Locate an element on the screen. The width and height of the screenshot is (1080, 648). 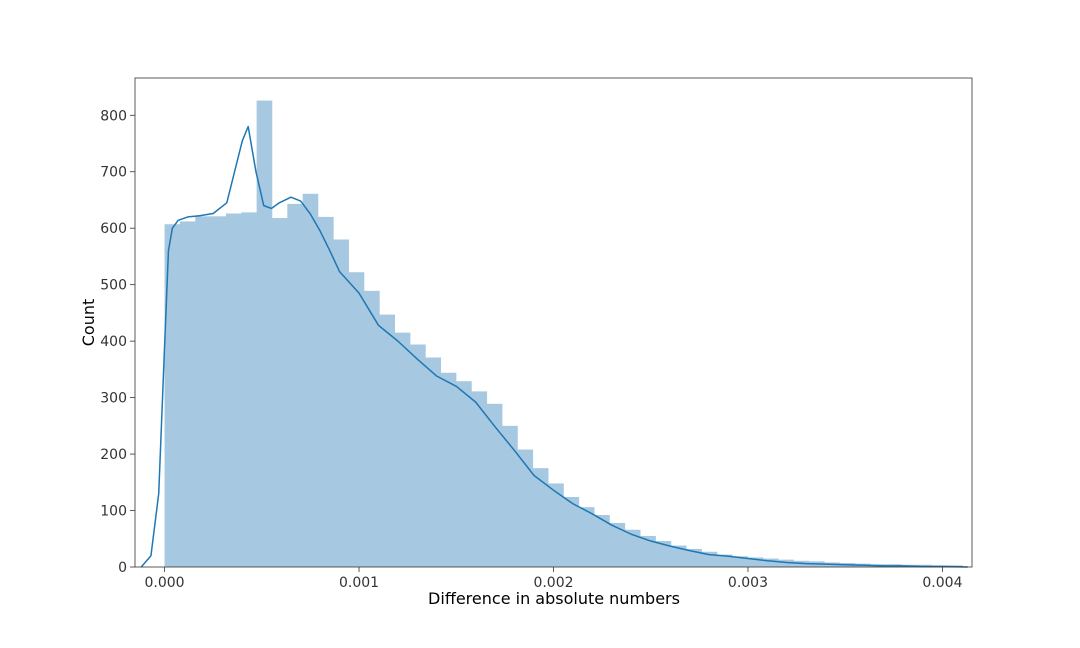
x-axis-ticks: 0.000 0.001 0.002 0.003 0.004 is located at coordinates (554, 579).